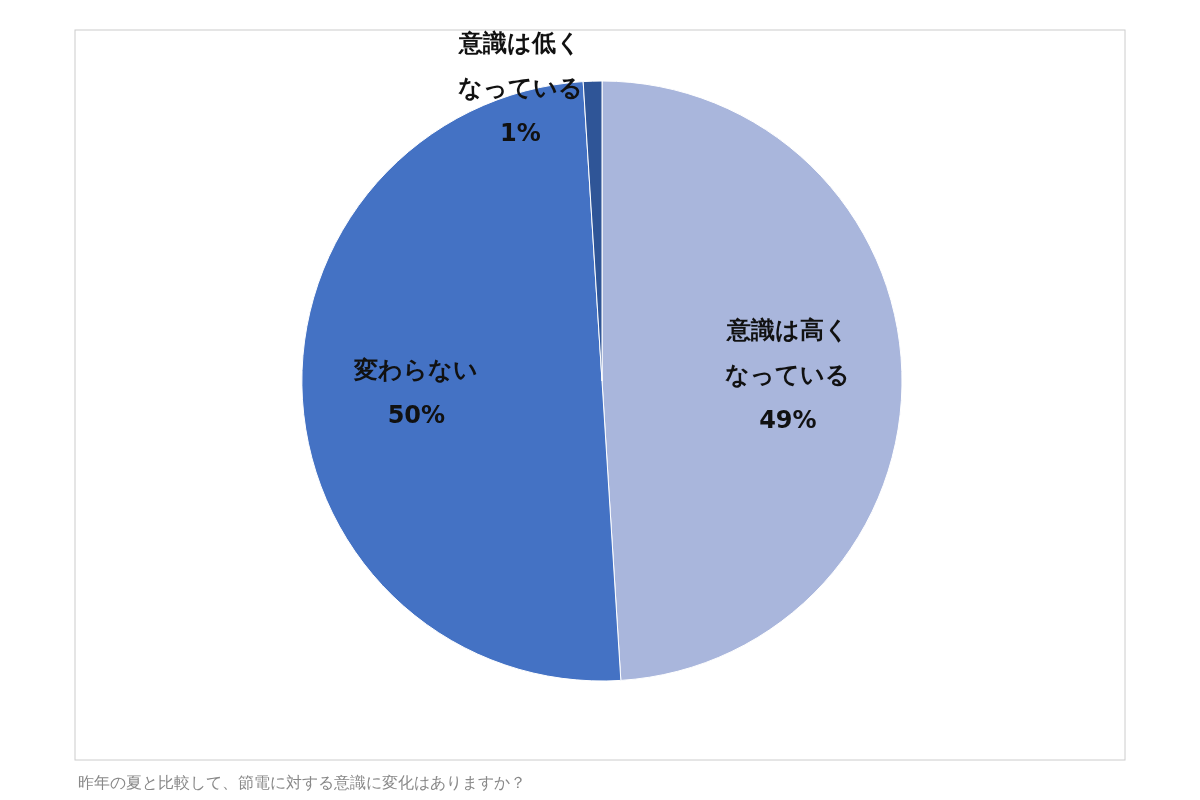 Image resolution: width=1200 pixels, height=800 pixels. I want to click on data-label: 49%, so click(788, 420).